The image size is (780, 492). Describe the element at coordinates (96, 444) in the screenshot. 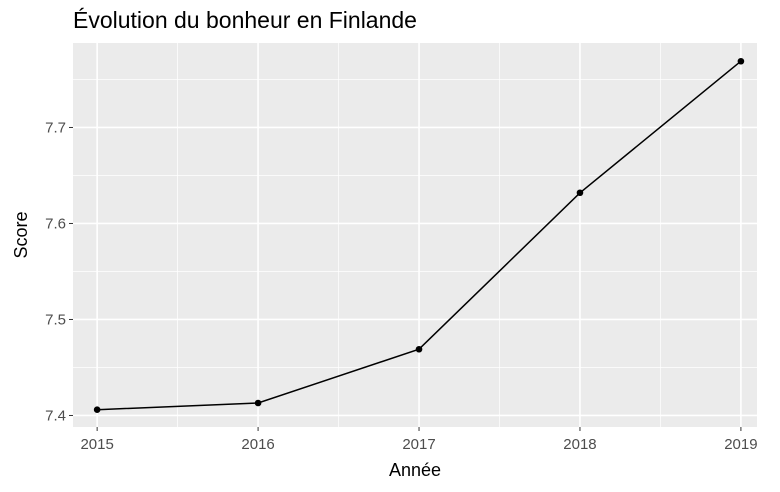

I see `x-tick-label: 2015` at that location.